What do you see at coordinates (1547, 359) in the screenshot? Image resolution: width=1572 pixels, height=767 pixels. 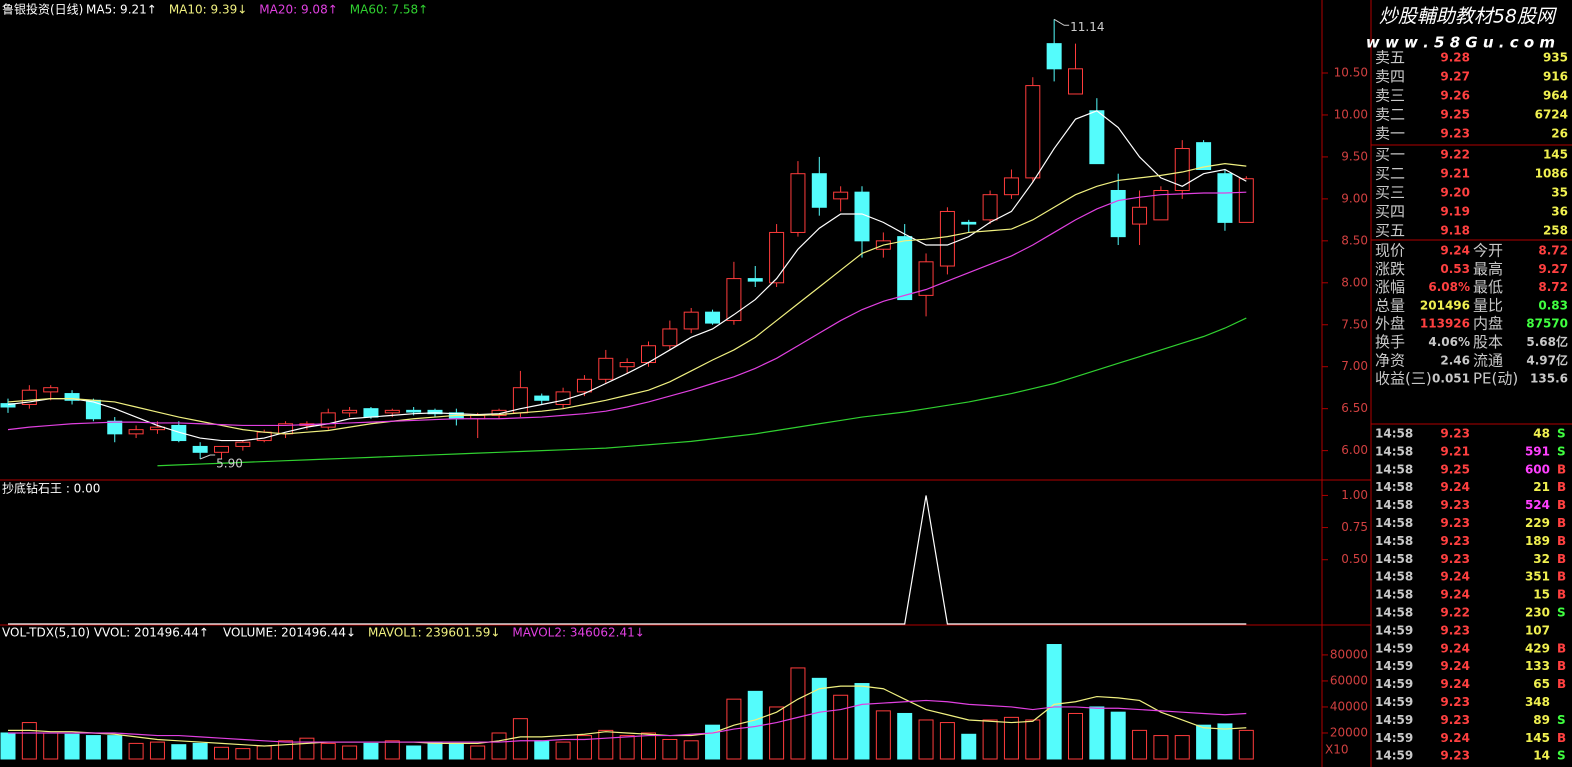 I see `quote-value: 4.97亿` at bounding box center [1547, 359].